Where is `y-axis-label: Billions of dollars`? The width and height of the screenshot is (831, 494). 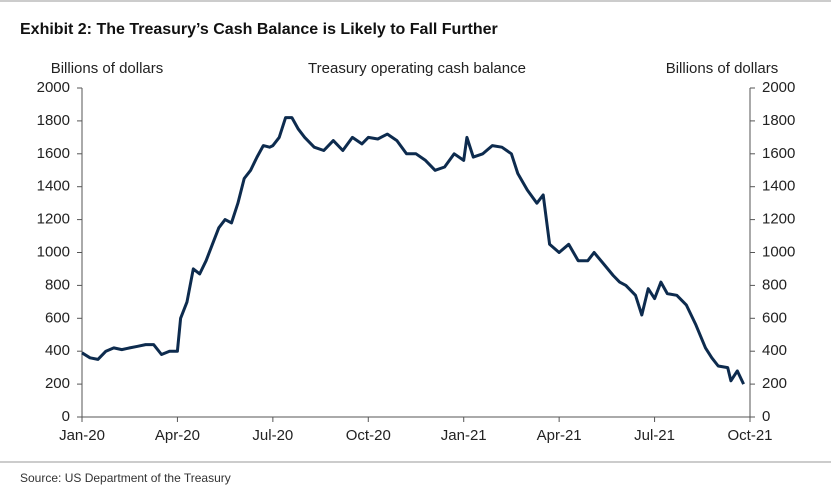 y-axis-label: Billions of dollars is located at coordinates (107, 68).